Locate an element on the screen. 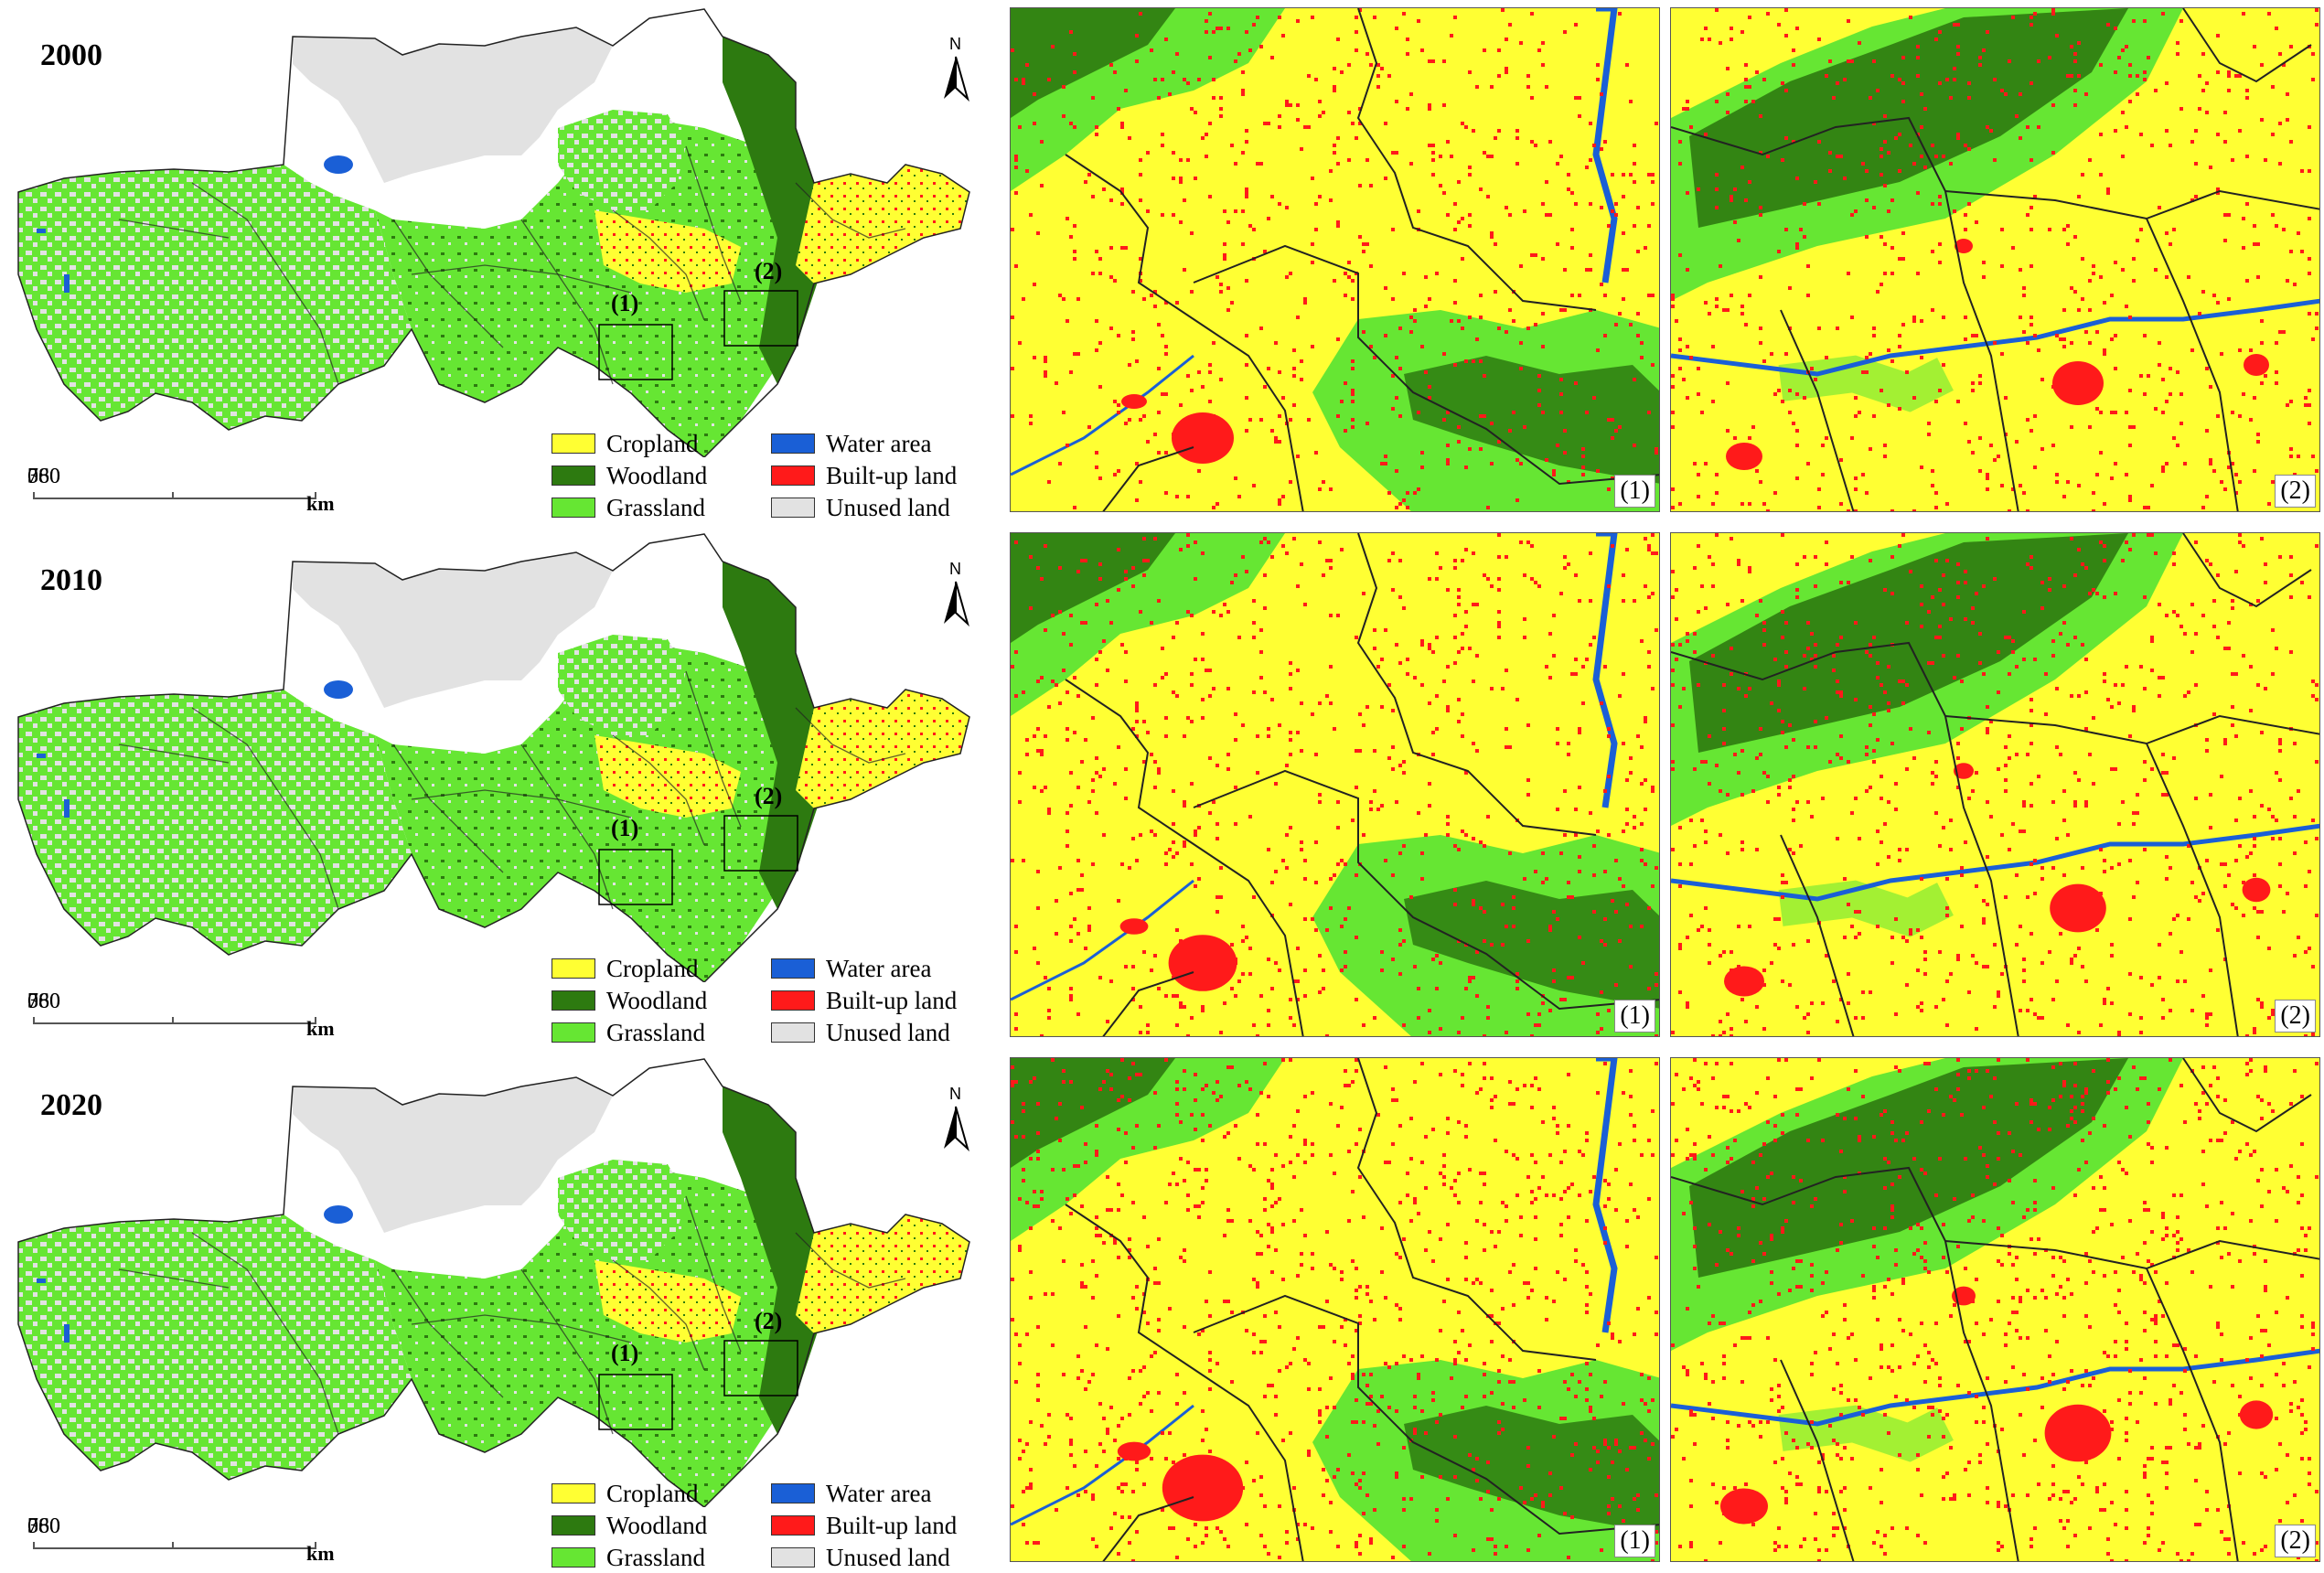 The image size is (2324, 1573). inset-box-2-label: (2) is located at coordinates (769, 1321).